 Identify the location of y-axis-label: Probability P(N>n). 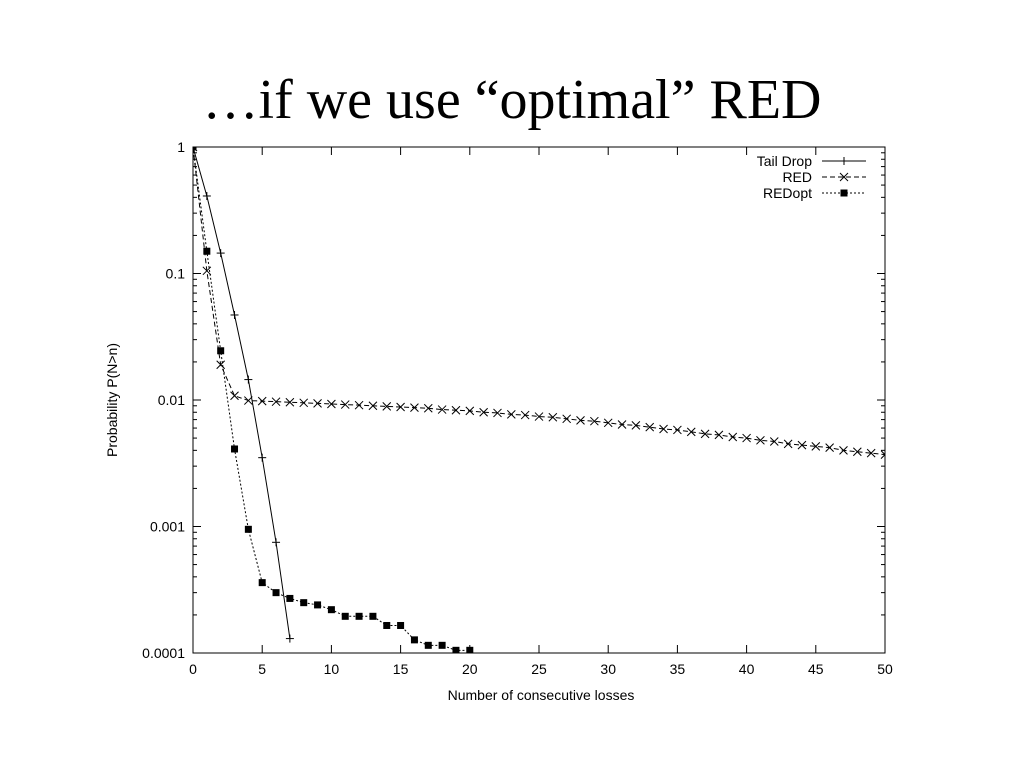
(112, 400).